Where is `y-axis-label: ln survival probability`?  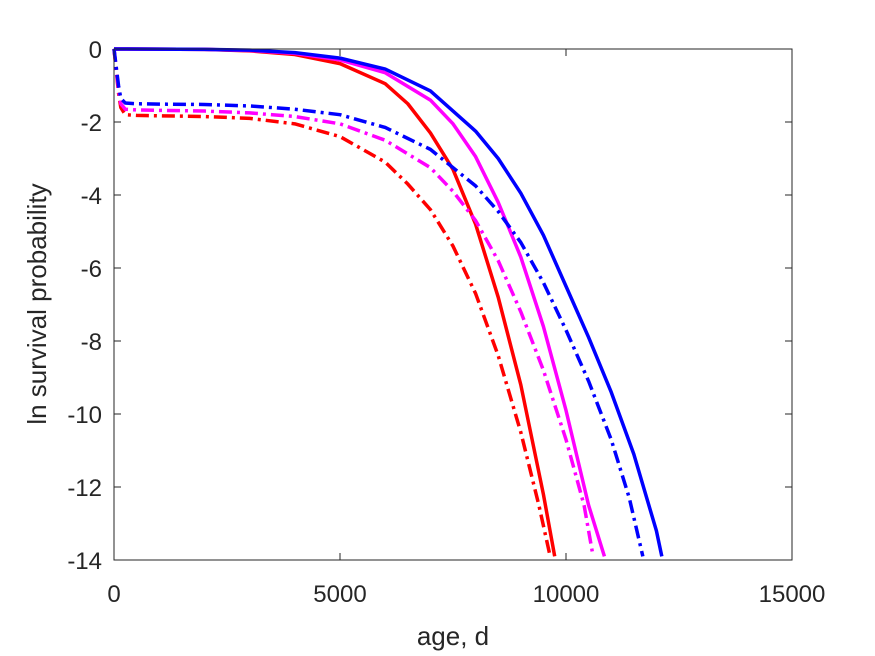 y-axis-label: ln survival probability is located at coordinates (37, 303).